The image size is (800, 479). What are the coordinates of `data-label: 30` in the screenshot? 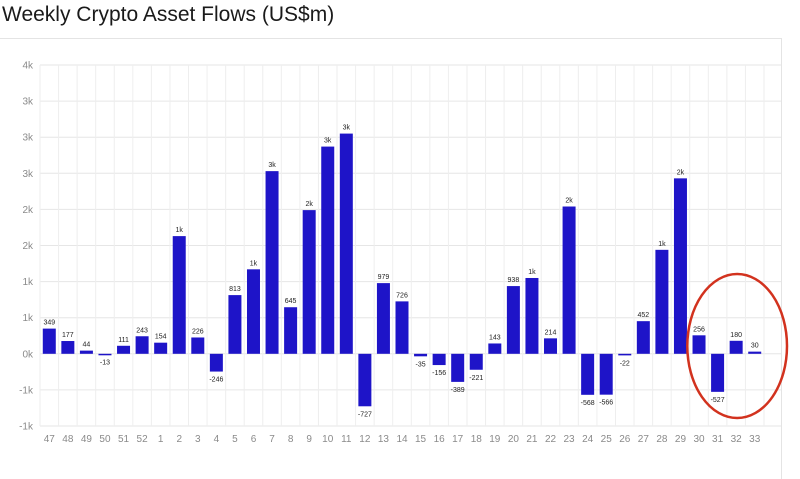 It's located at (755, 346).